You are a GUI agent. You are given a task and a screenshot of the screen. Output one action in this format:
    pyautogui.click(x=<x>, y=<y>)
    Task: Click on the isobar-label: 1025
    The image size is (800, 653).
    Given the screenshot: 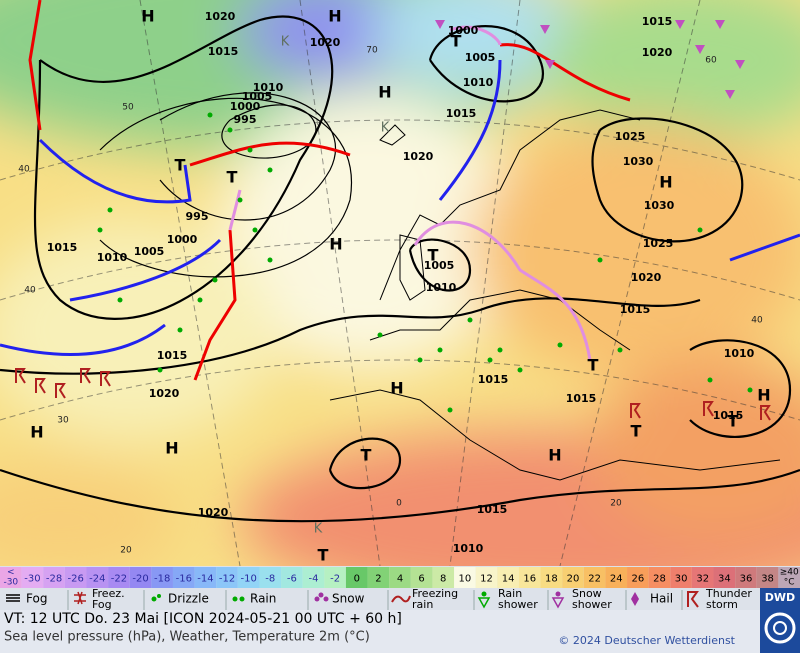 What is the action you would take?
    pyautogui.click(x=658, y=243)
    